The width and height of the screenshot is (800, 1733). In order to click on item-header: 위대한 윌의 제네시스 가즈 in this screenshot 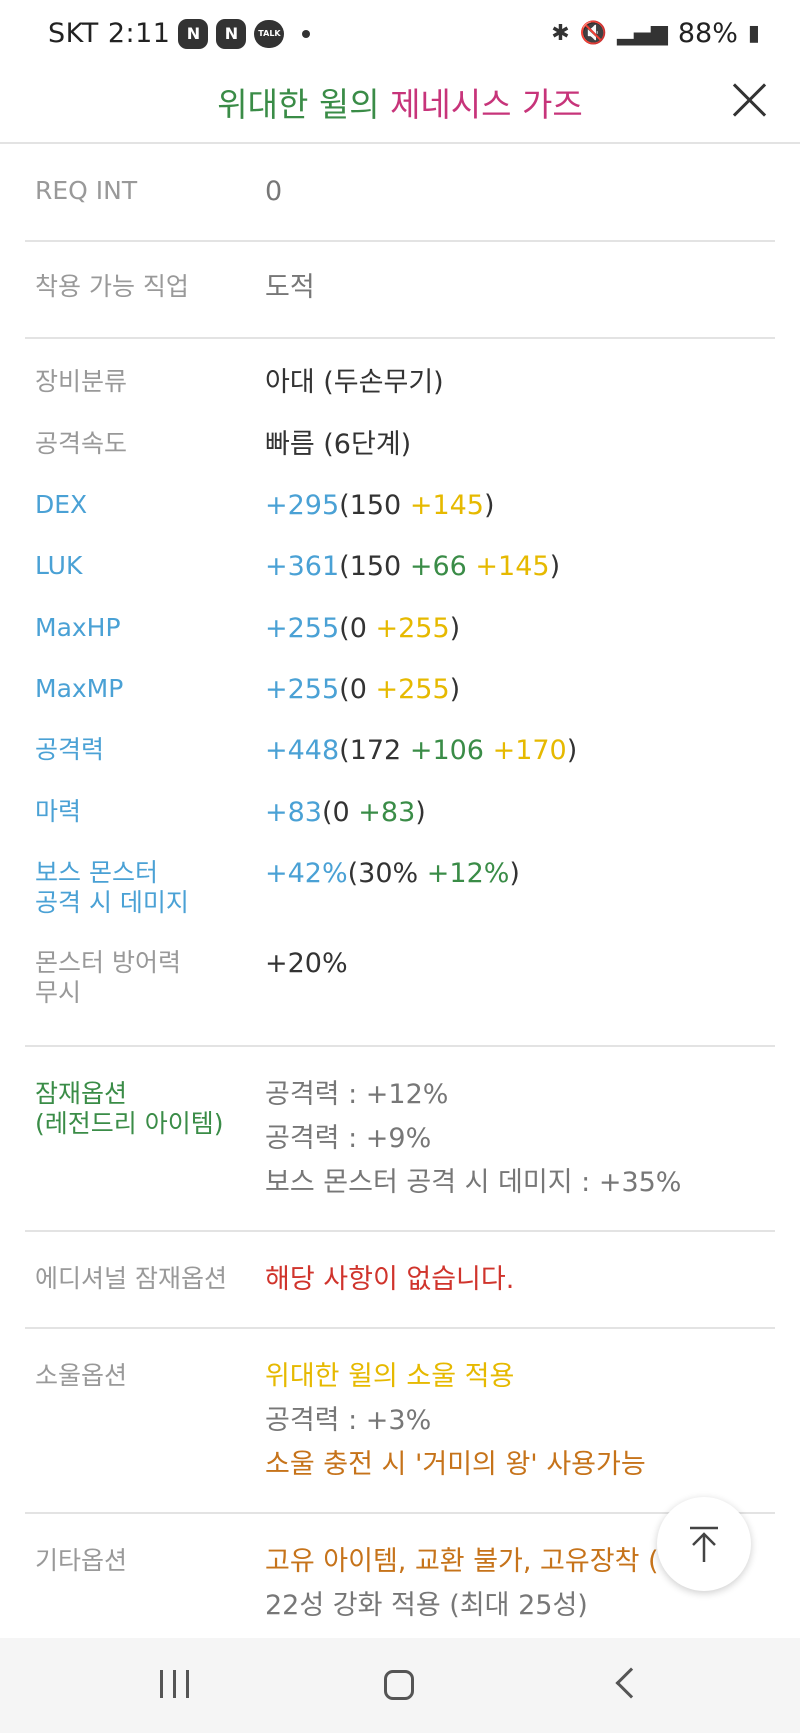, I will do `click(400, 106)`.